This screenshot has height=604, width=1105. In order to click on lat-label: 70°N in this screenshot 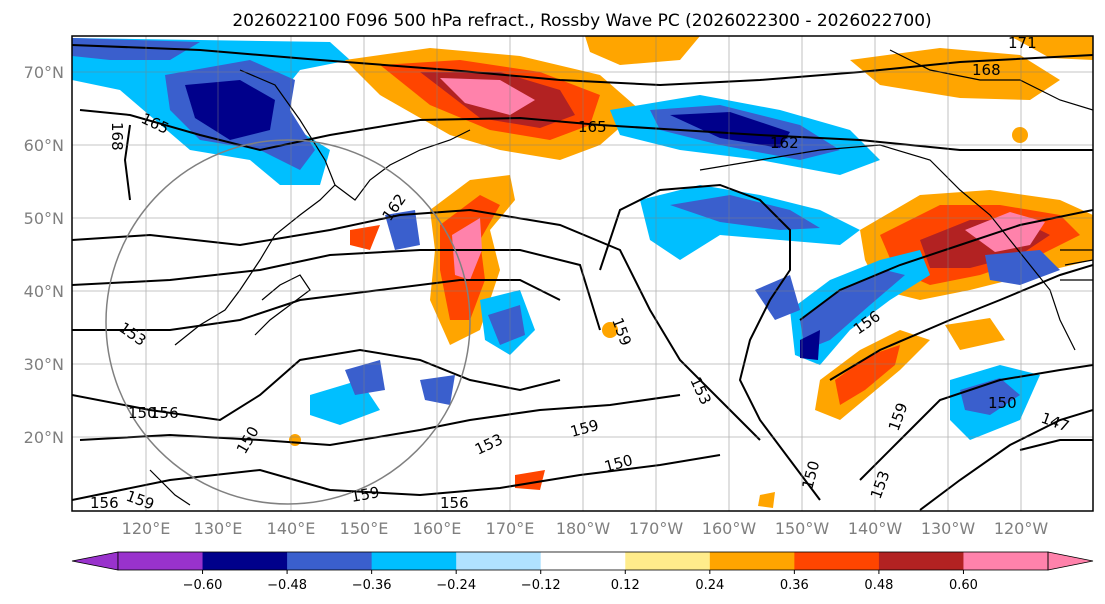, I will do `click(44, 72)`.